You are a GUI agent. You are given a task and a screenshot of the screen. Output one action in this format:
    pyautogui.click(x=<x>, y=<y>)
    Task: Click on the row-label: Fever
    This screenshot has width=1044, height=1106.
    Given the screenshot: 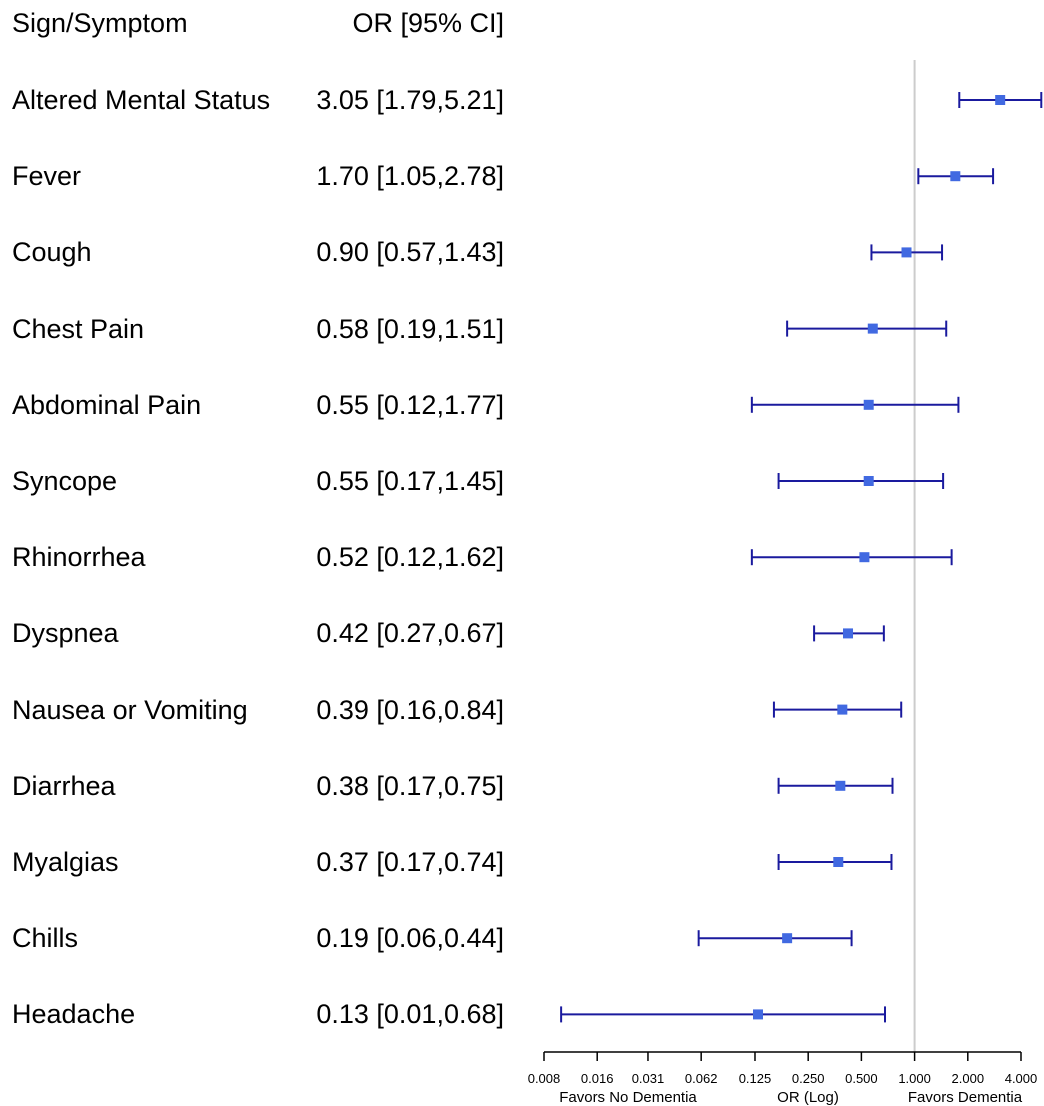 What is the action you would take?
    pyautogui.click(x=47, y=176)
    